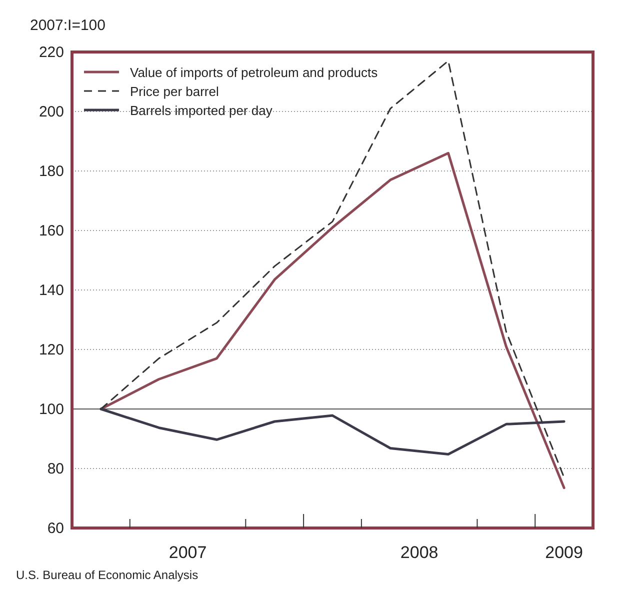  I want to click on y-tick-label: 200, so click(51, 112).